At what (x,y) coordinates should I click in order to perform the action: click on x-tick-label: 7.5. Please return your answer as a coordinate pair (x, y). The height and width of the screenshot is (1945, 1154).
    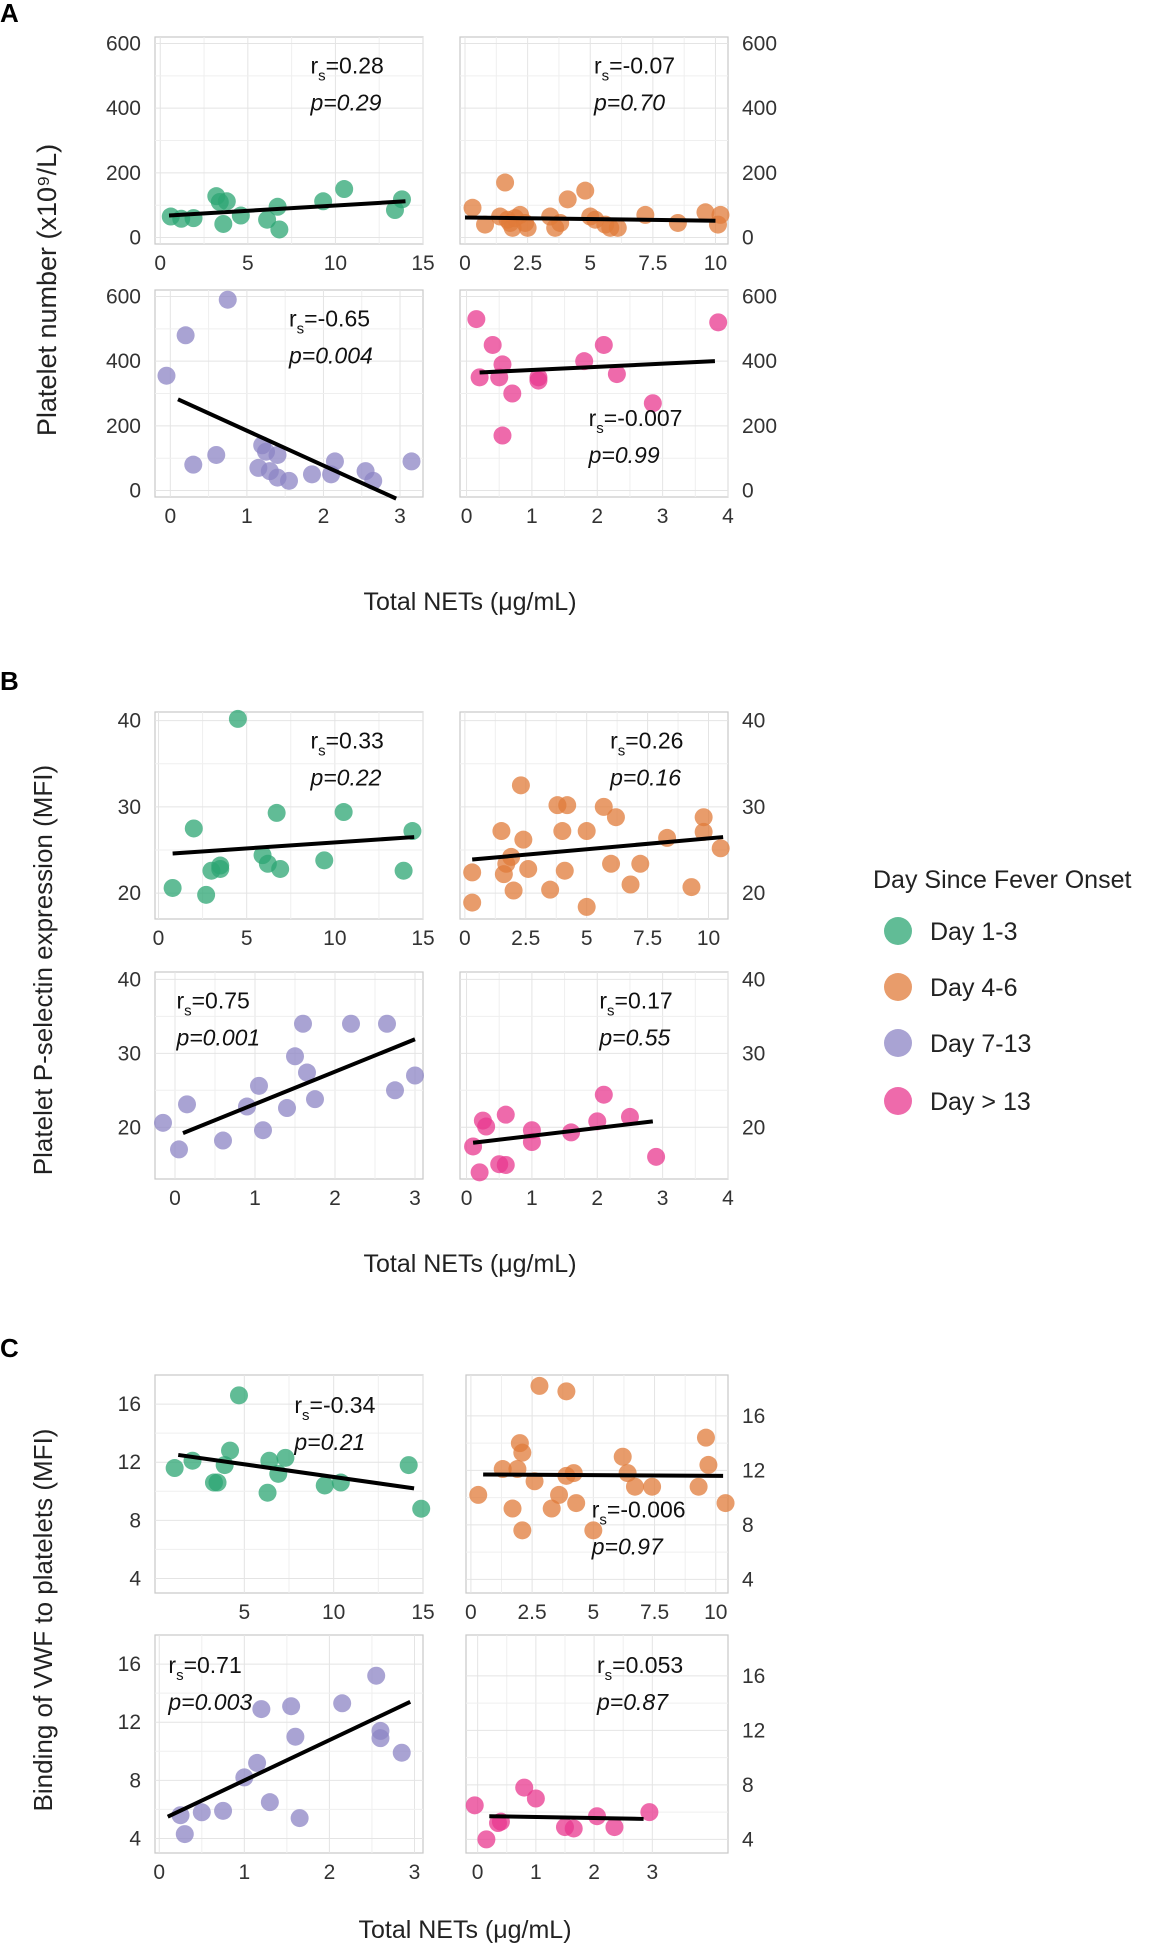
    Looking at the image, I should click on (654, 1612).